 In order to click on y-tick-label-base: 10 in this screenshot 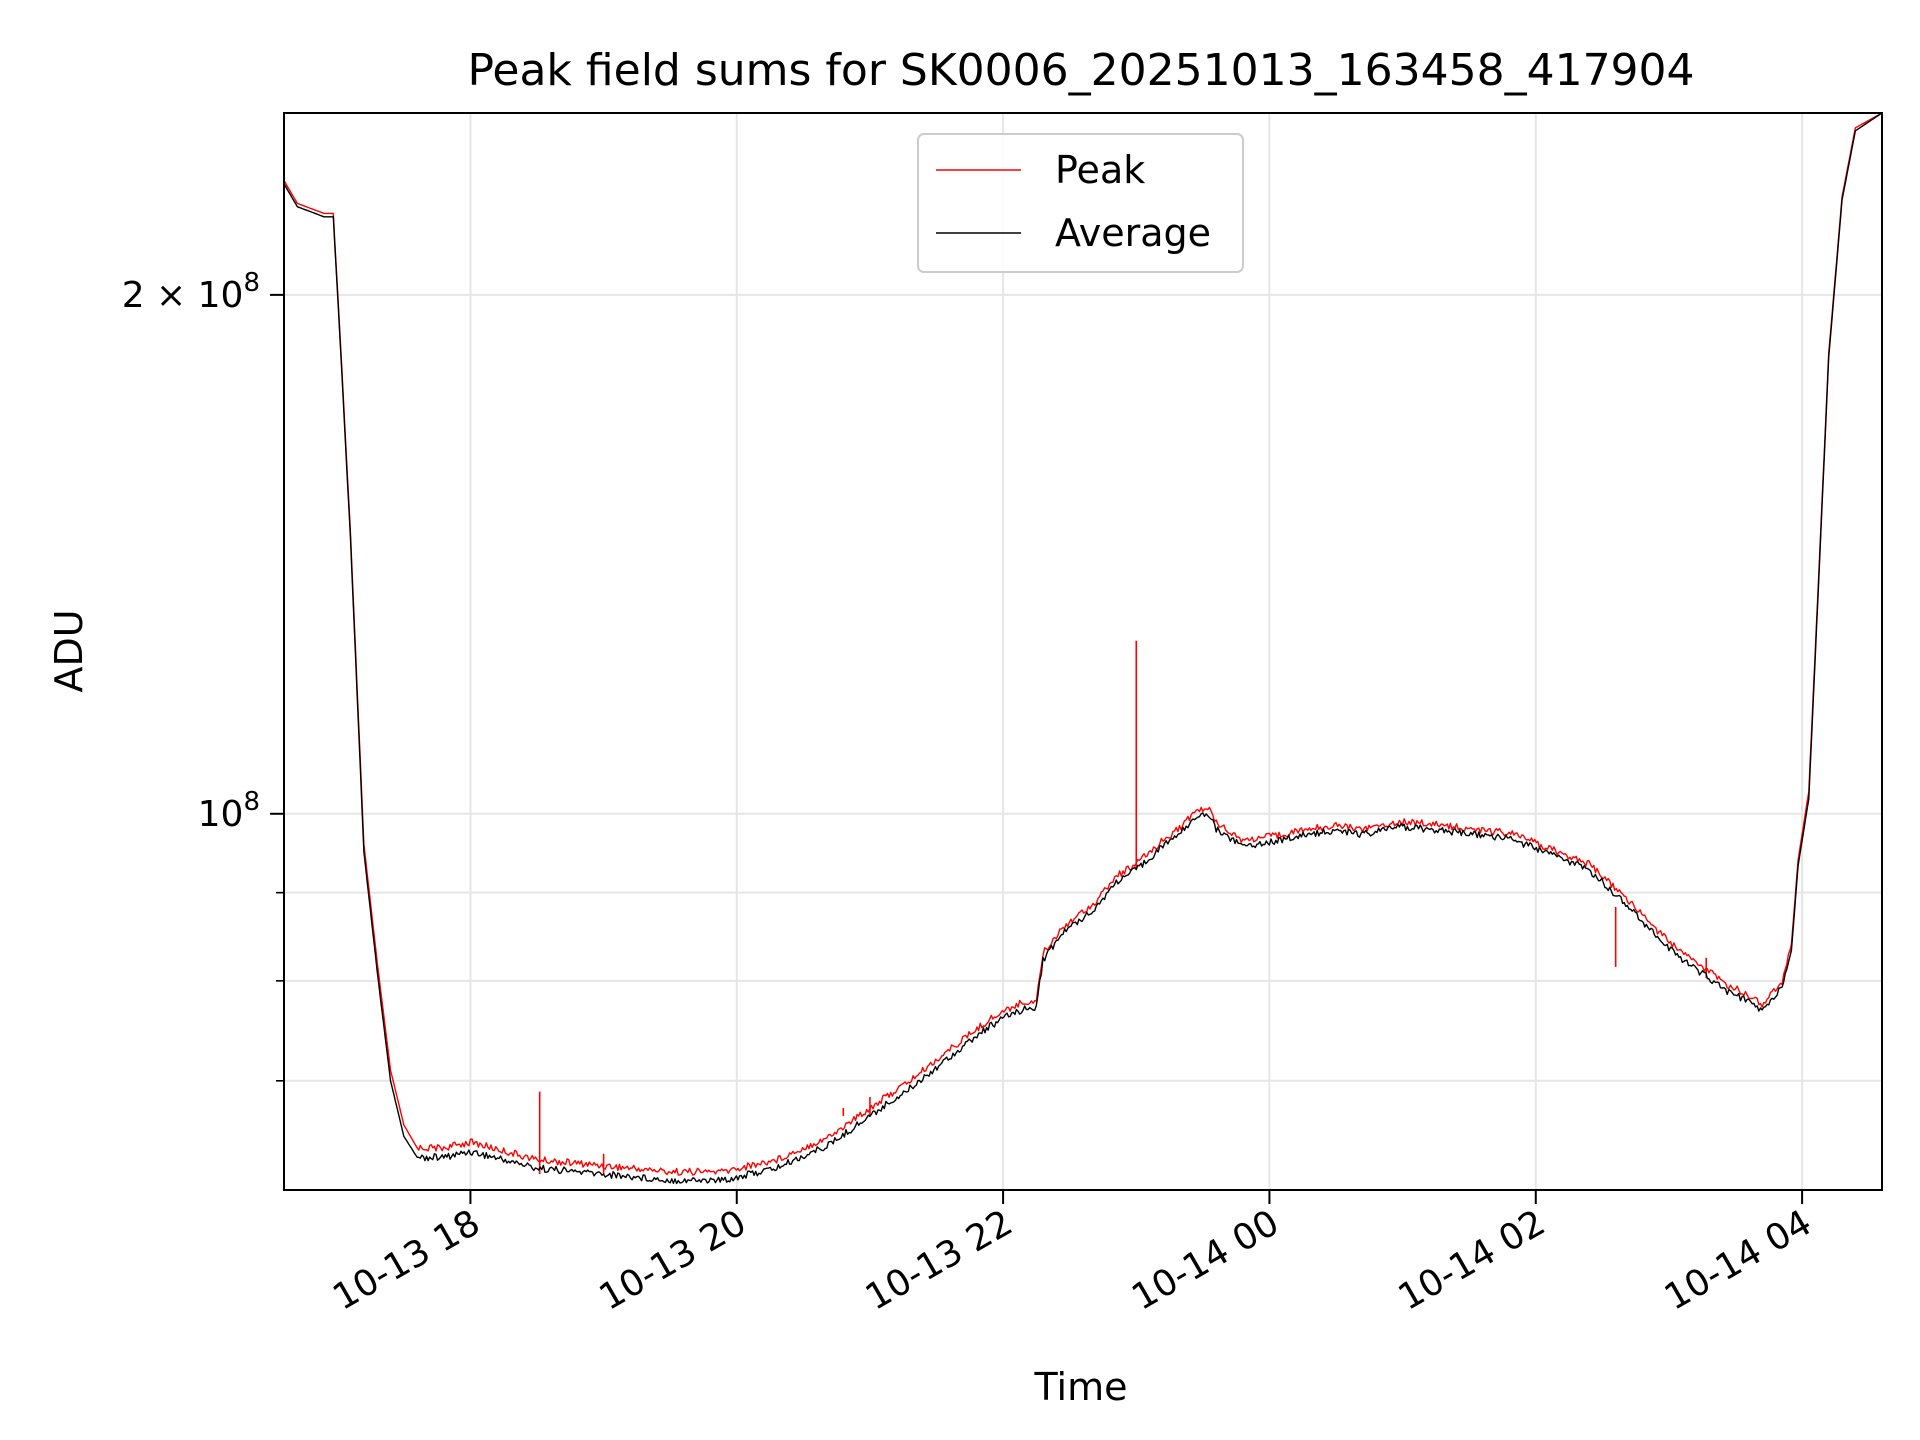, I will do `click(221, 814)`.